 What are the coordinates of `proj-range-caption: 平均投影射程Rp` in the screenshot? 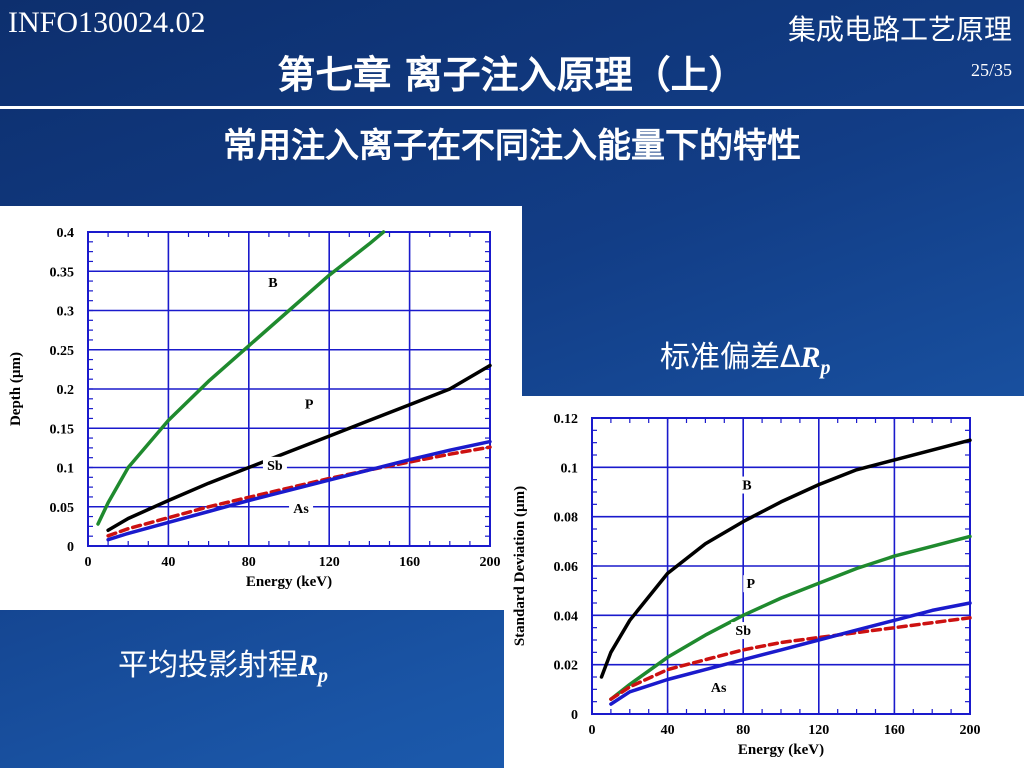 It's located at (223, 664).